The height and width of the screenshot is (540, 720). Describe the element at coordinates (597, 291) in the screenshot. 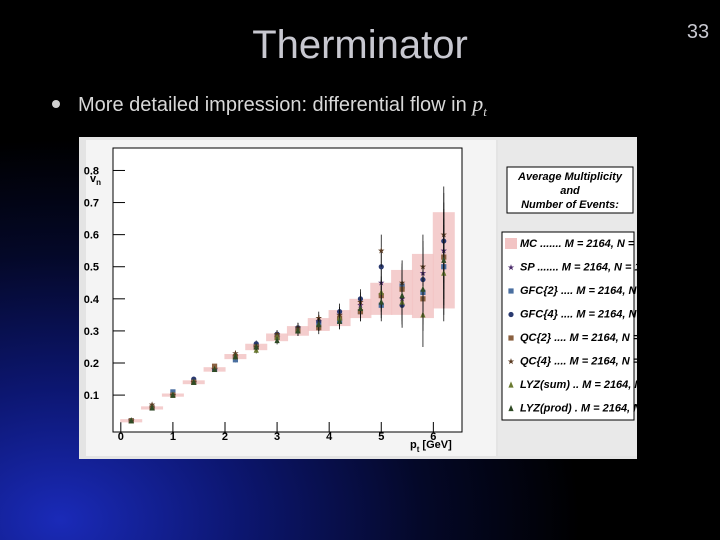

I see `legend-label: GFC{2} .... M = 2164, N = 1728` at that location.